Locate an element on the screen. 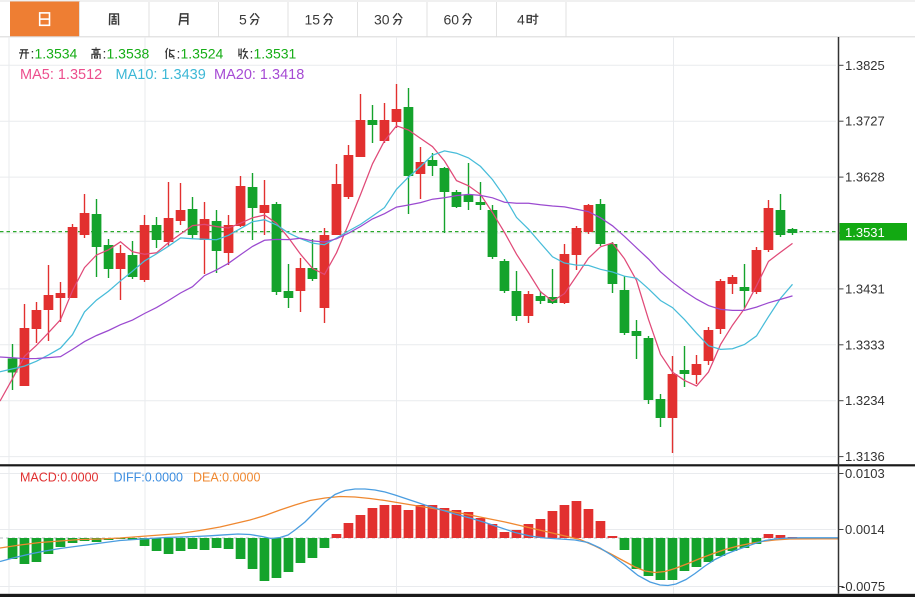 This screenshot has width=915, height=602. svg-text: MA10: 1.3439 is located at coordinates (161, 75).